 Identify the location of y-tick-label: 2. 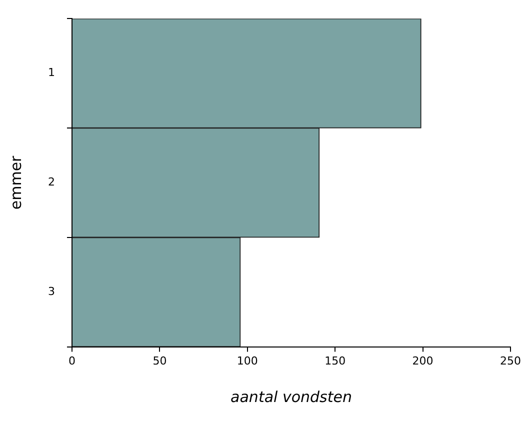
(51, 182).